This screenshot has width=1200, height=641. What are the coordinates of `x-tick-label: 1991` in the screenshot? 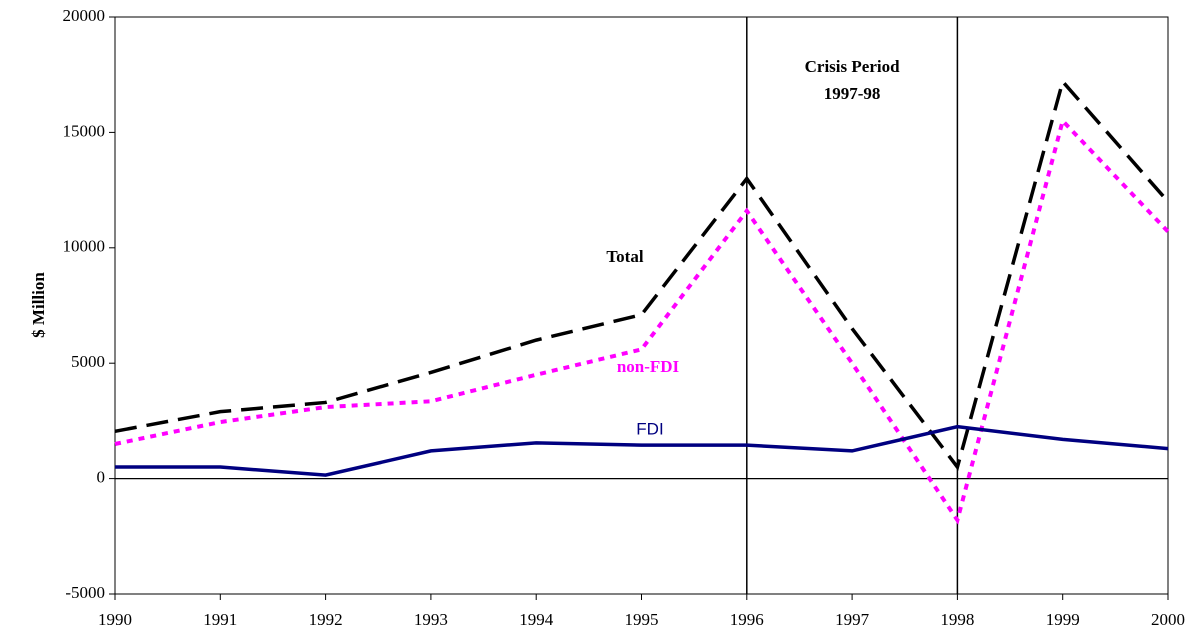 It's located at (220, 619).